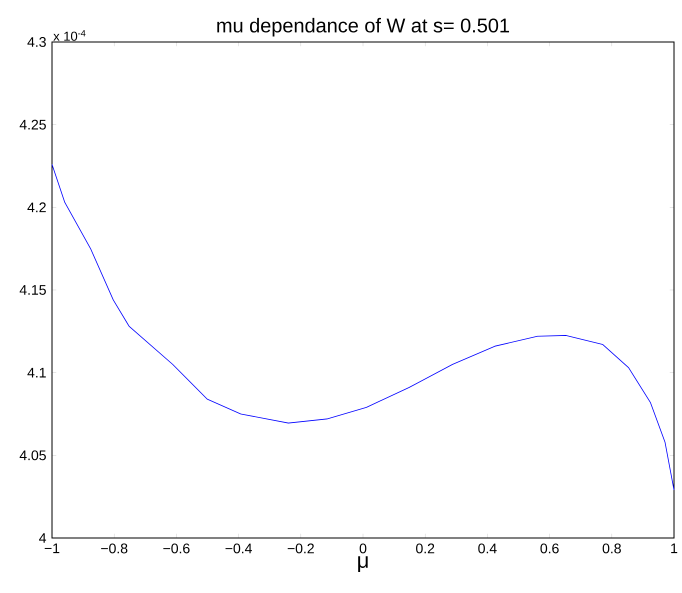 Image resolution: width=682 pixels, height=593 pixels. What do you see at coordinates (33, 125) in the screenshot?
I see `y-tick-label: 4.25` at bounding box center [33, 125].